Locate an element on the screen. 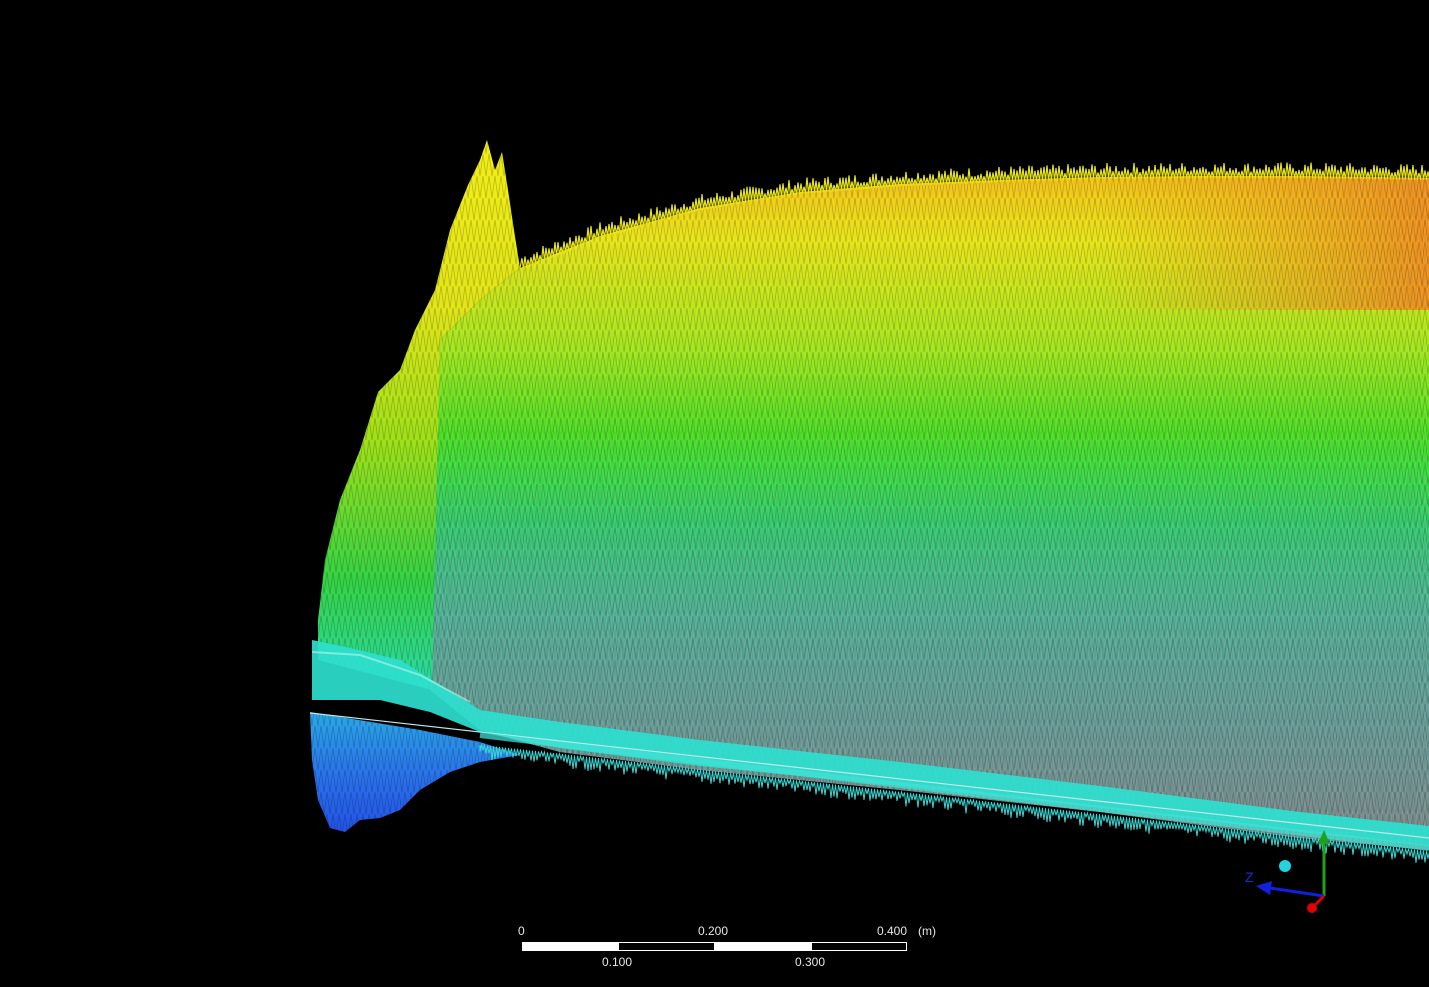 Image resolution: width=1429 pixels, height=987 pixels. z-axis-arrowhead is located at coordinates (1264, 888).